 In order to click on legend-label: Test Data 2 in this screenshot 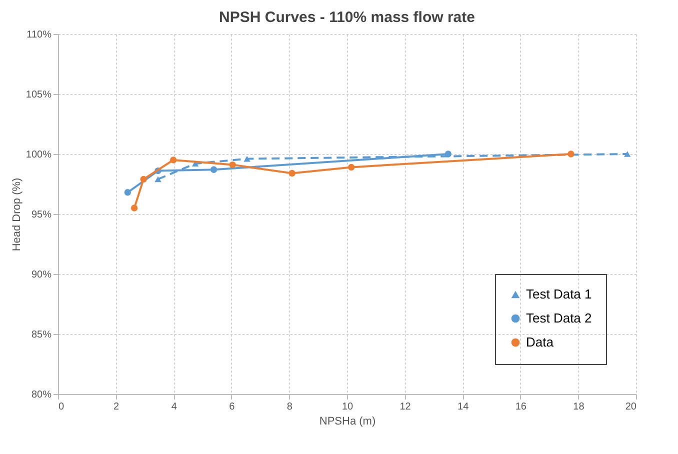, I will do `click(559, 318)`.